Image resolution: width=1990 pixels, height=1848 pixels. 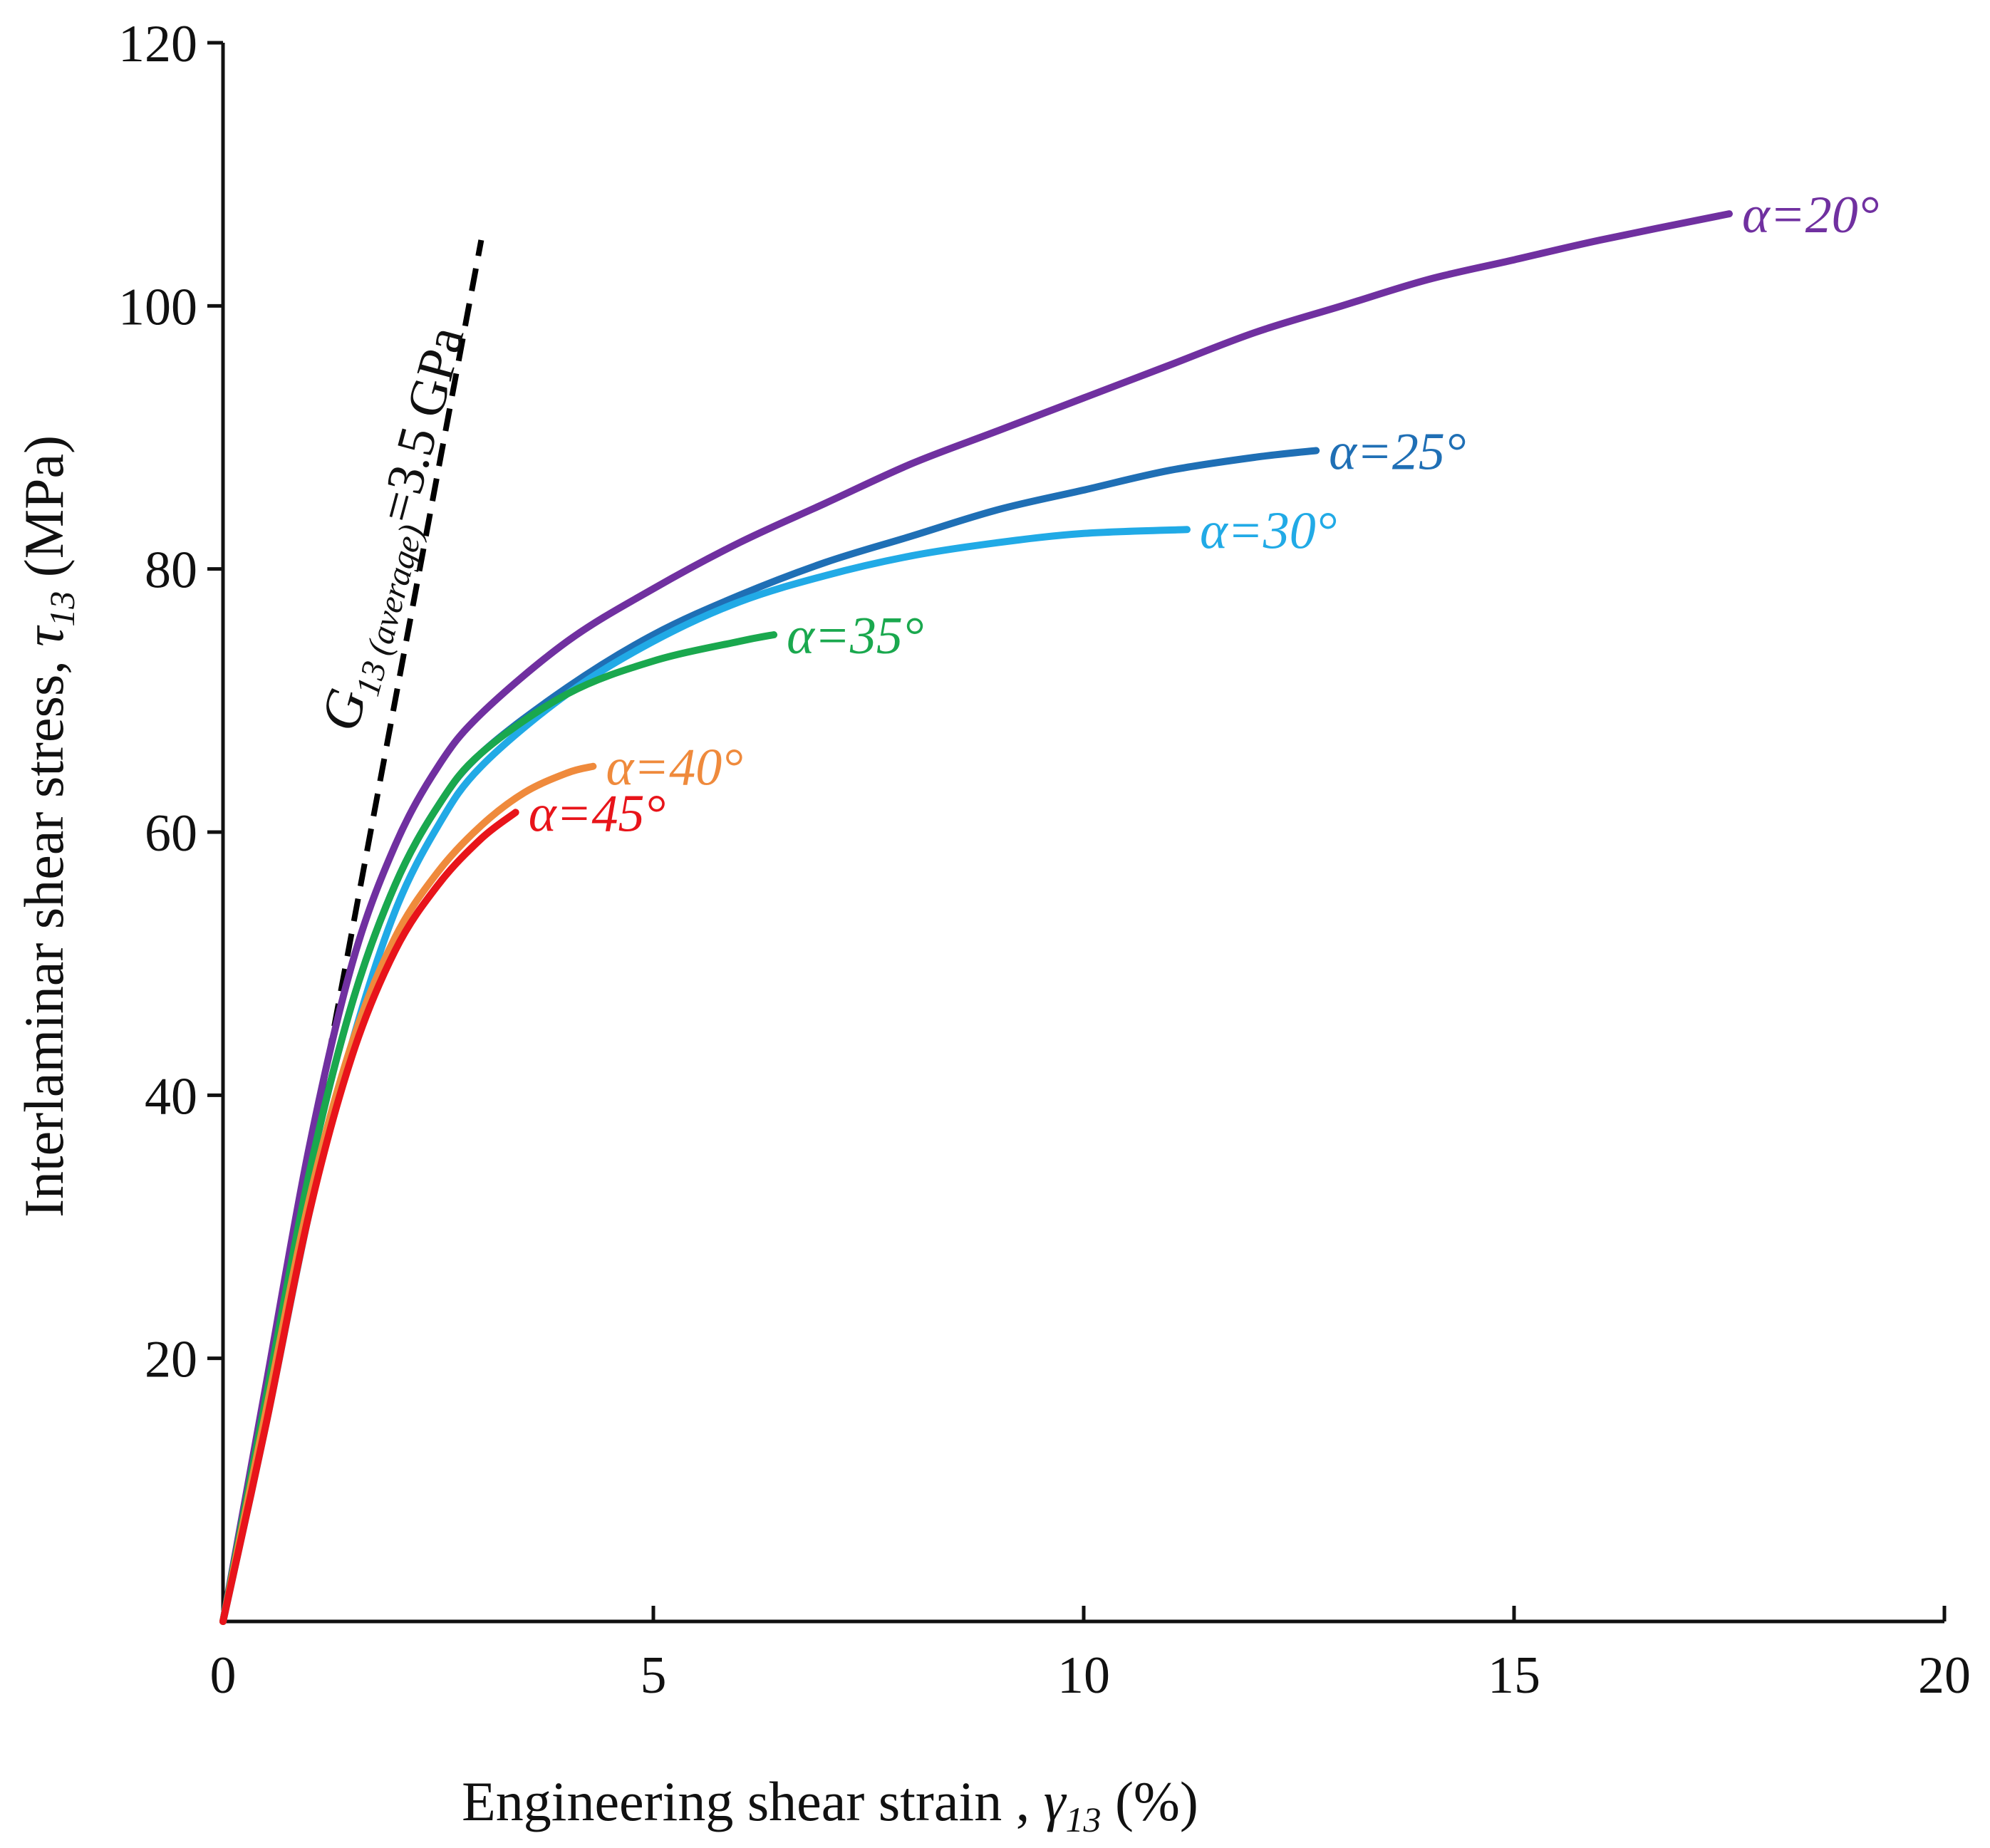 I want to click on y-tick-label: 20, so click(x=171, y=1360).